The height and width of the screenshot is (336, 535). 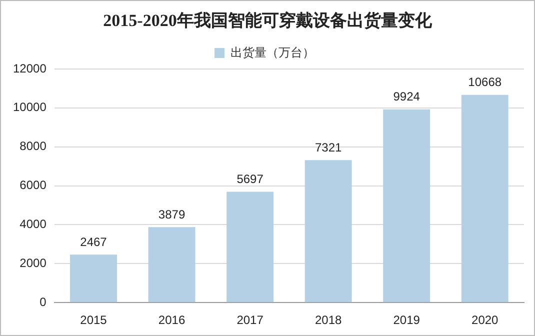 What do you see at coordinates (33, 263) in the screenshot?
I see `y-tick-label: 2000` at bounding box center [33, 263].